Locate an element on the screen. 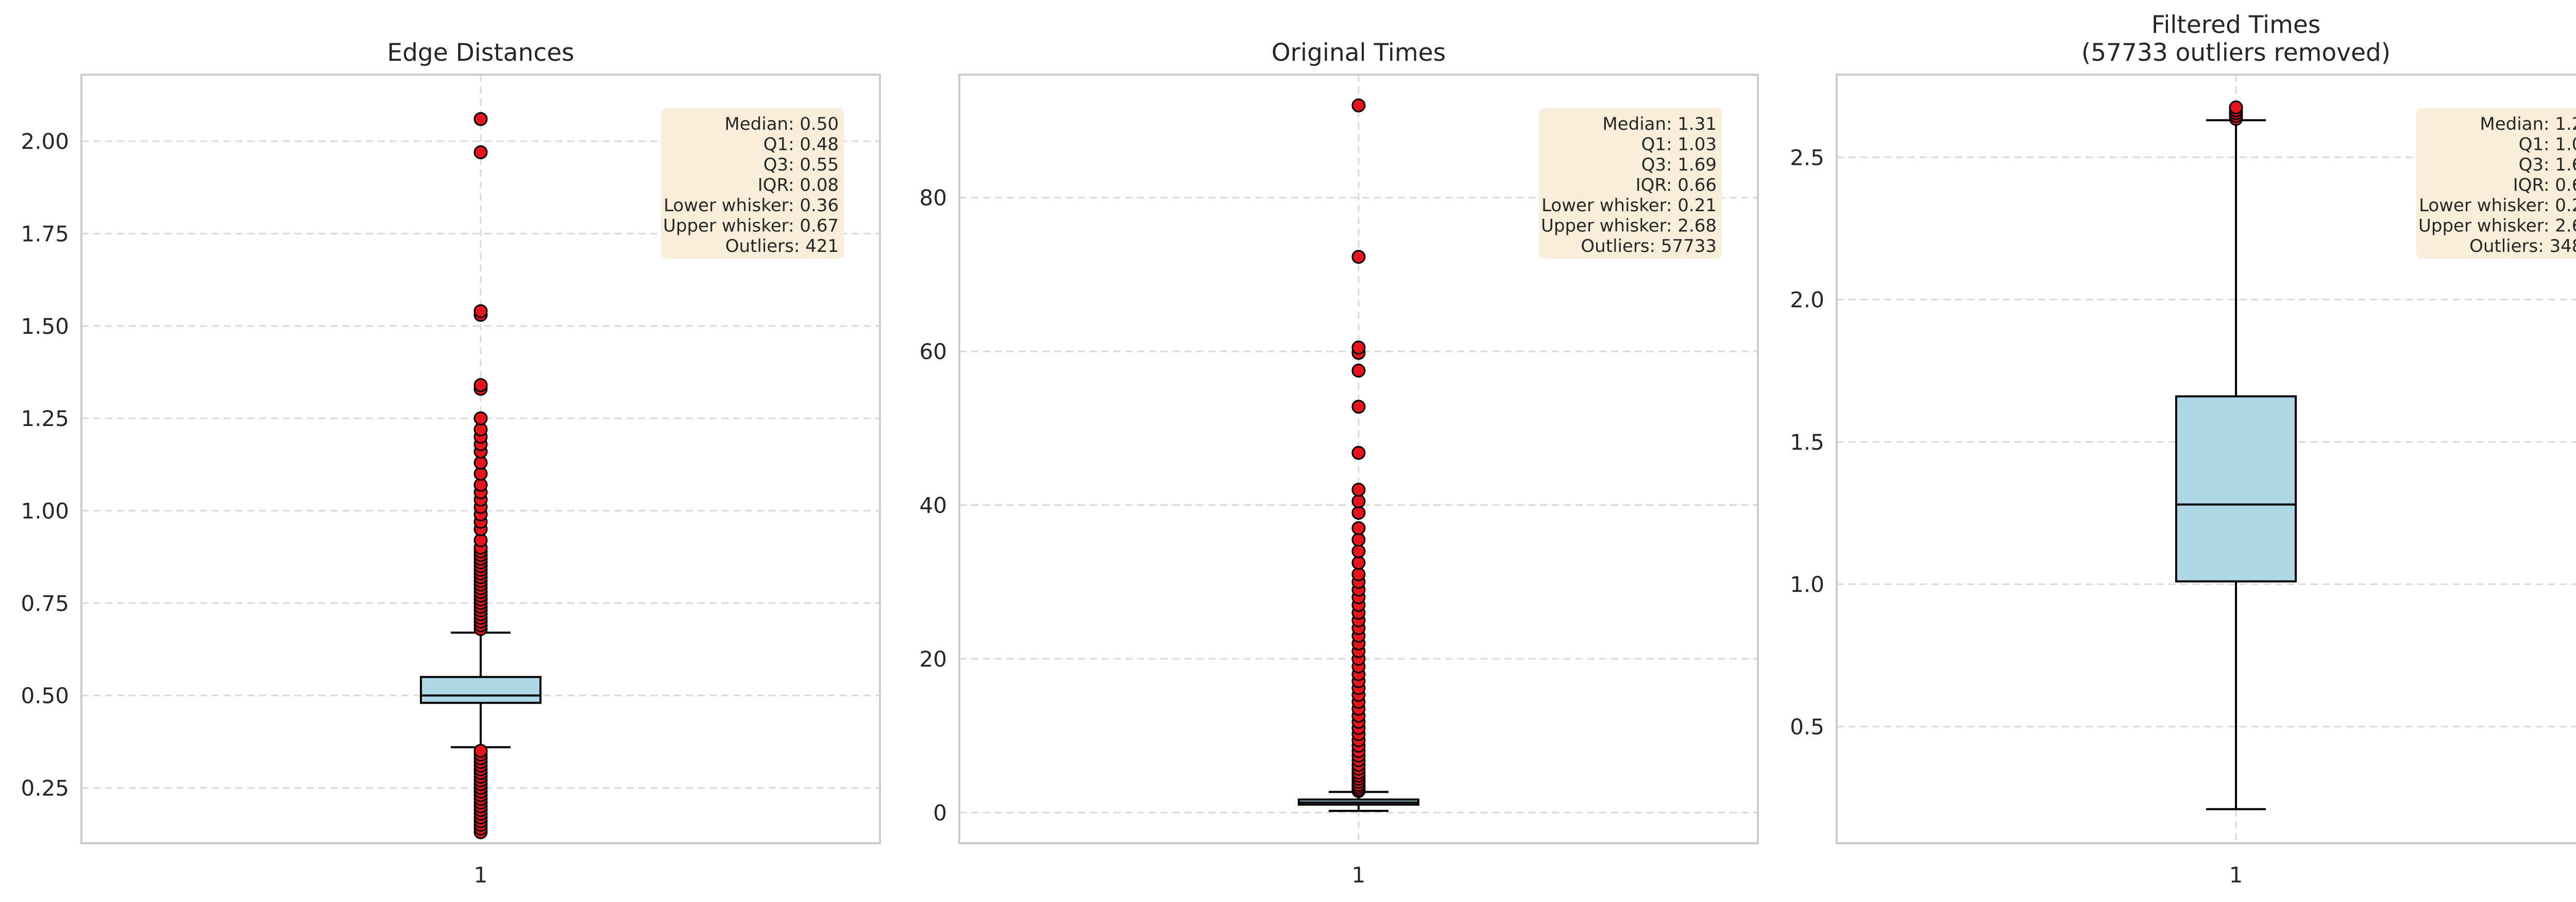 The image size is (2576, 902). stats-line: Upper whisker: 0.67 is located at coordinates (751, 226).